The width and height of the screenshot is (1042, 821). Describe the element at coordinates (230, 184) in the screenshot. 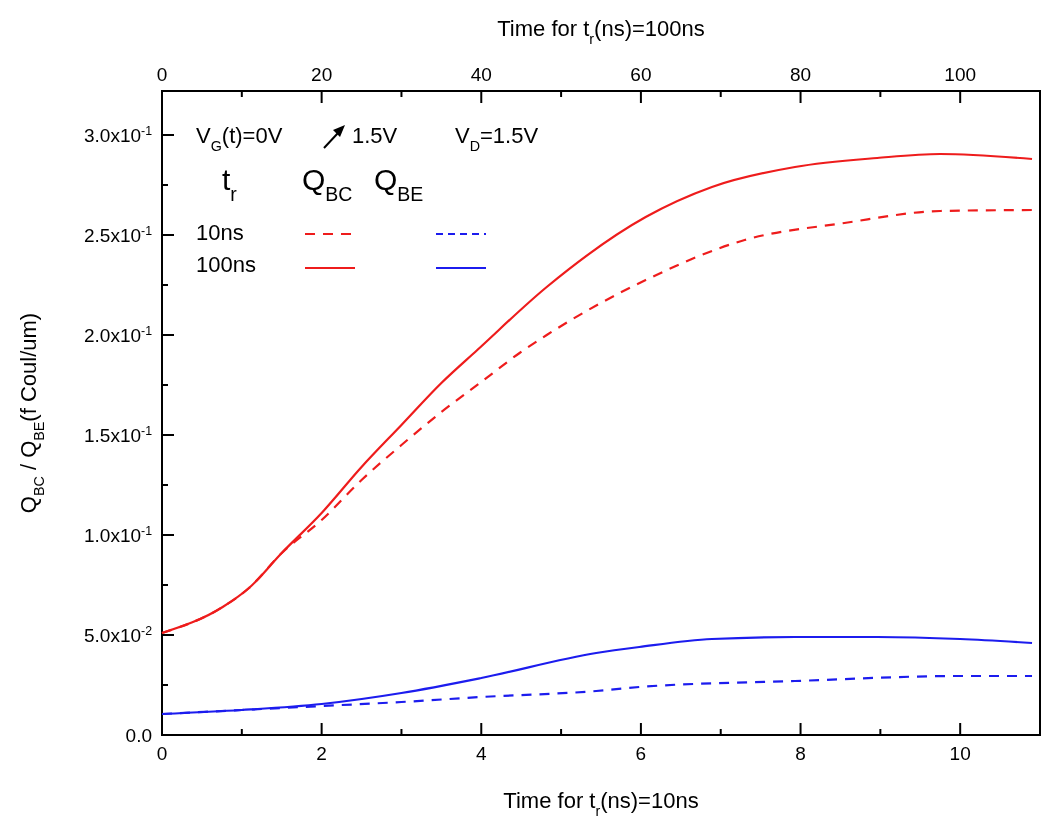

I see `annotation: t$_{r}$` at that location.